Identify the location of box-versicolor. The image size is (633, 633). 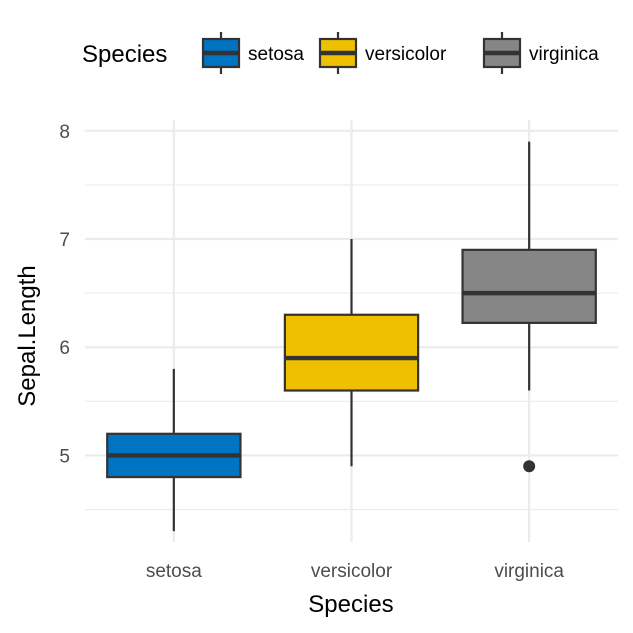
(351, 353).